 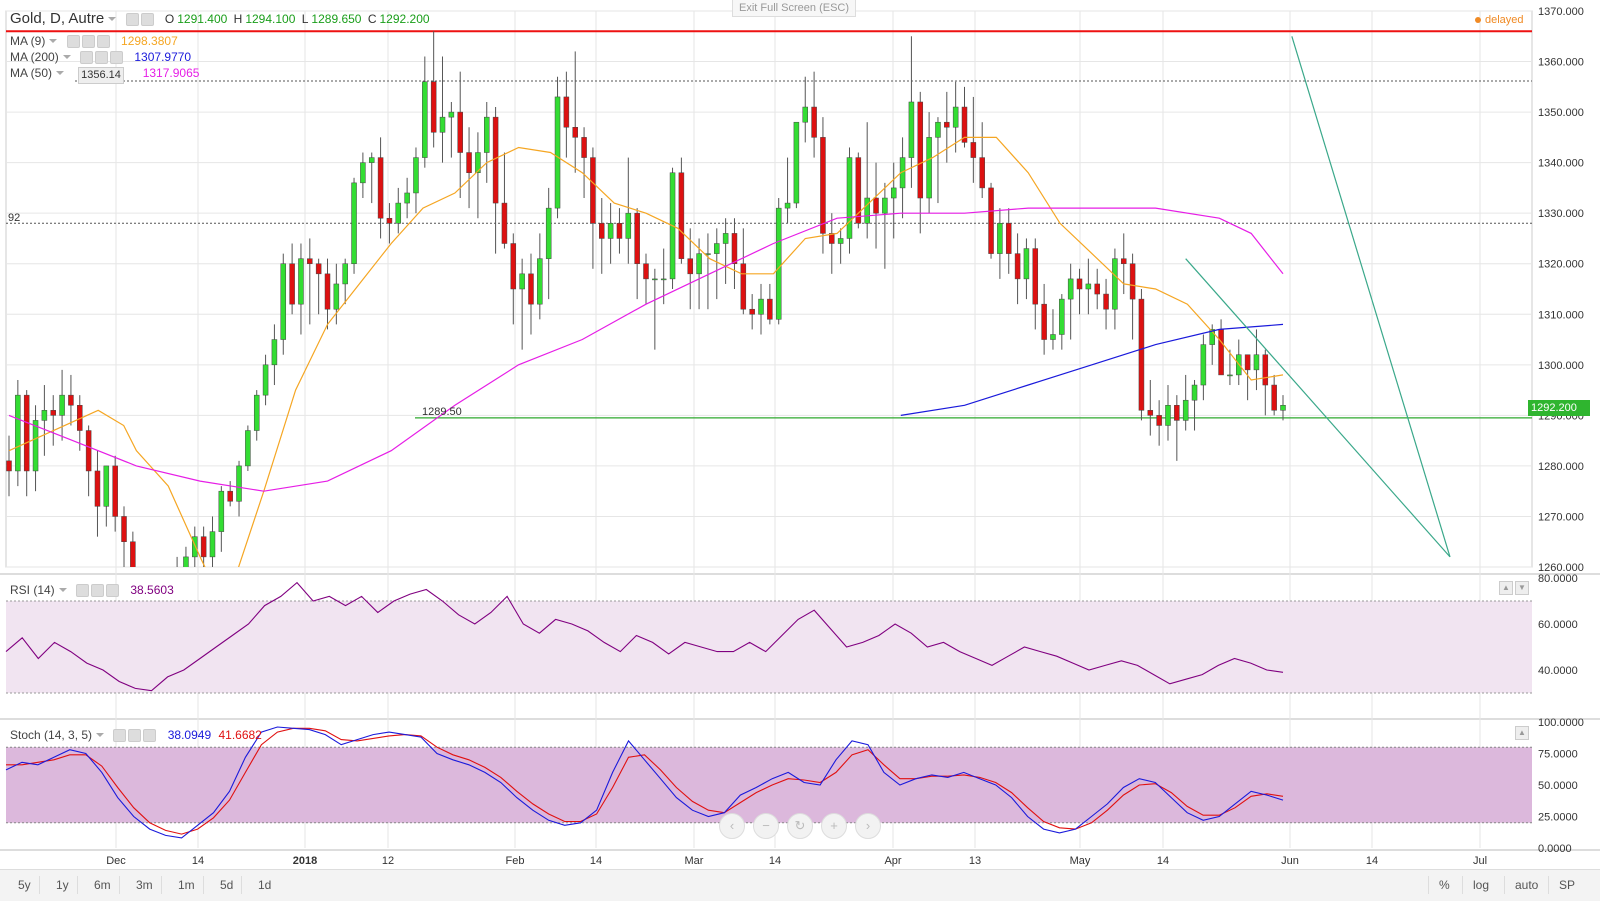 I want to click on auto-scale-button: auto, so click(x=1526, y=885).